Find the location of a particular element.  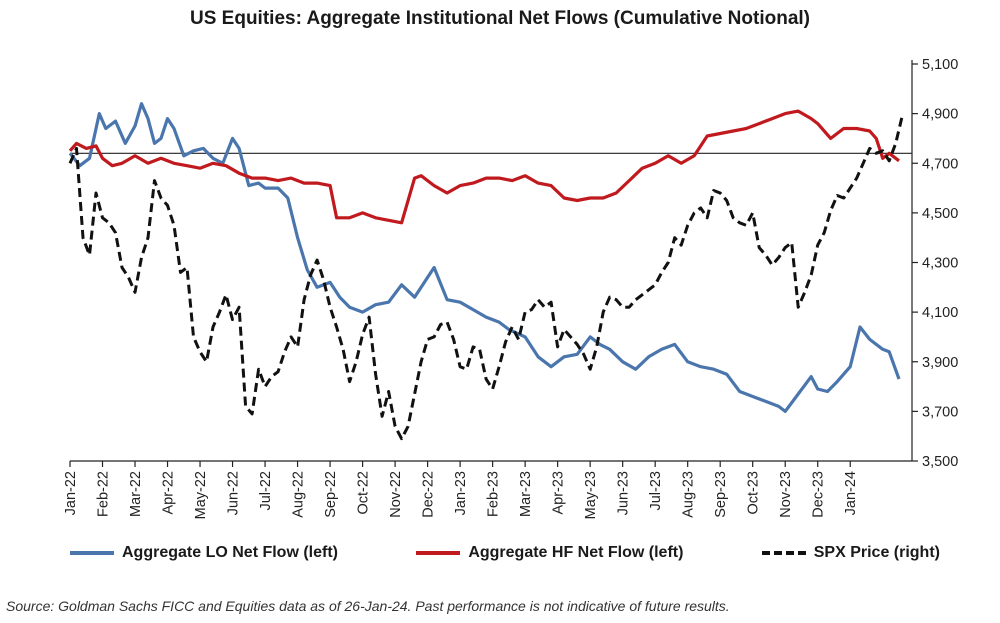

x-tick-label: Dec-23 is located at coordinates (819, 494).